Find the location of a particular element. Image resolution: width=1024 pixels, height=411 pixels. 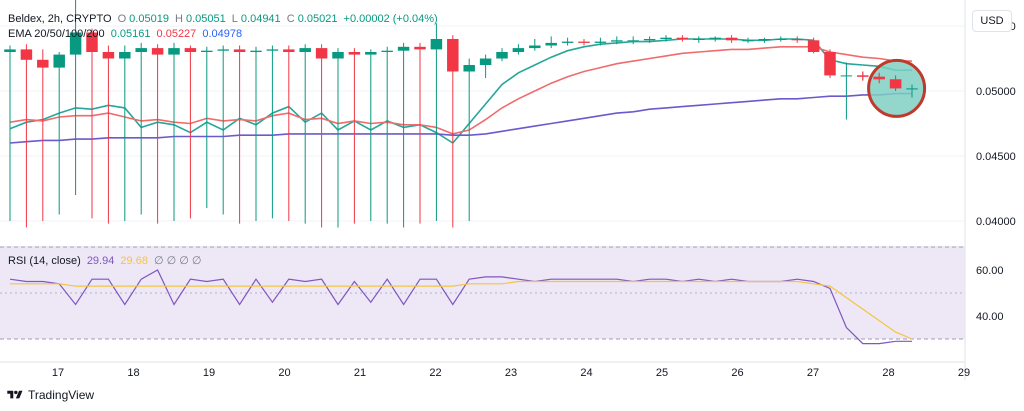

ema50-value: 0.05227 is located at coordinates (176, 34).